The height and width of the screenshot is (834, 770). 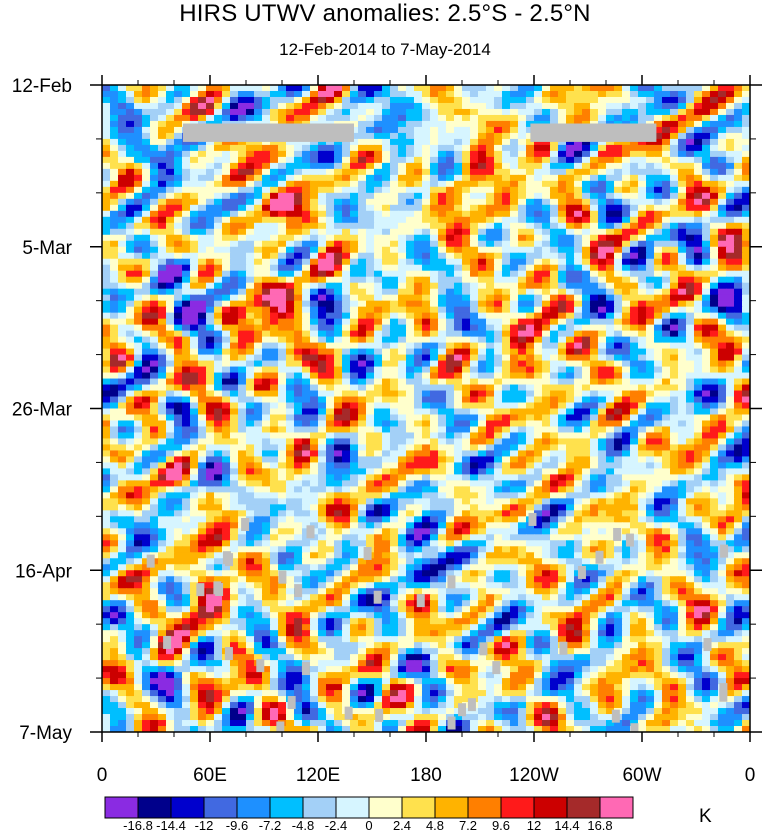 What do you see at coordinates (204, 825) in the screenshot?
I see `colorbar-level-label: -12` at bounding box center [204, 825].